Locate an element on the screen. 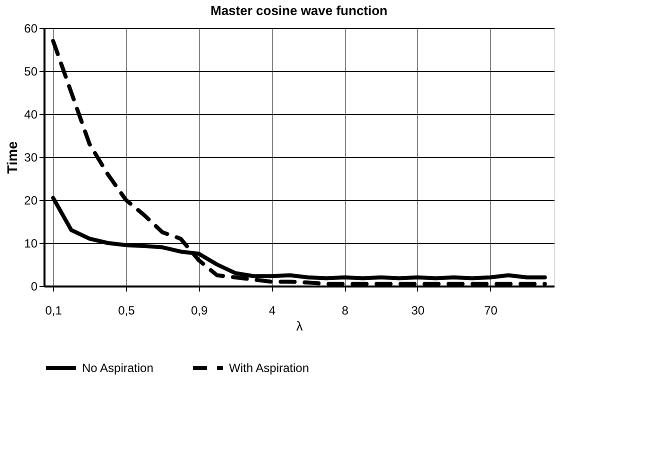 The image size is (670, 468). y-tick-label: 40 is located at coordinates (31, 115).